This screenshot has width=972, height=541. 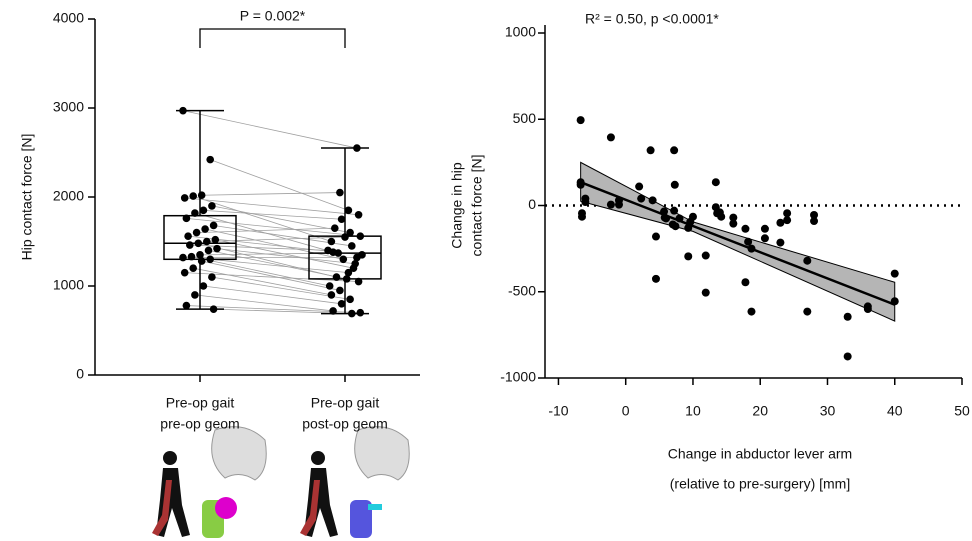 What do you see at coordinates (828, 411) in the screenshot?
I see `x-tick-label: 30` at bounding box center [828, 411].